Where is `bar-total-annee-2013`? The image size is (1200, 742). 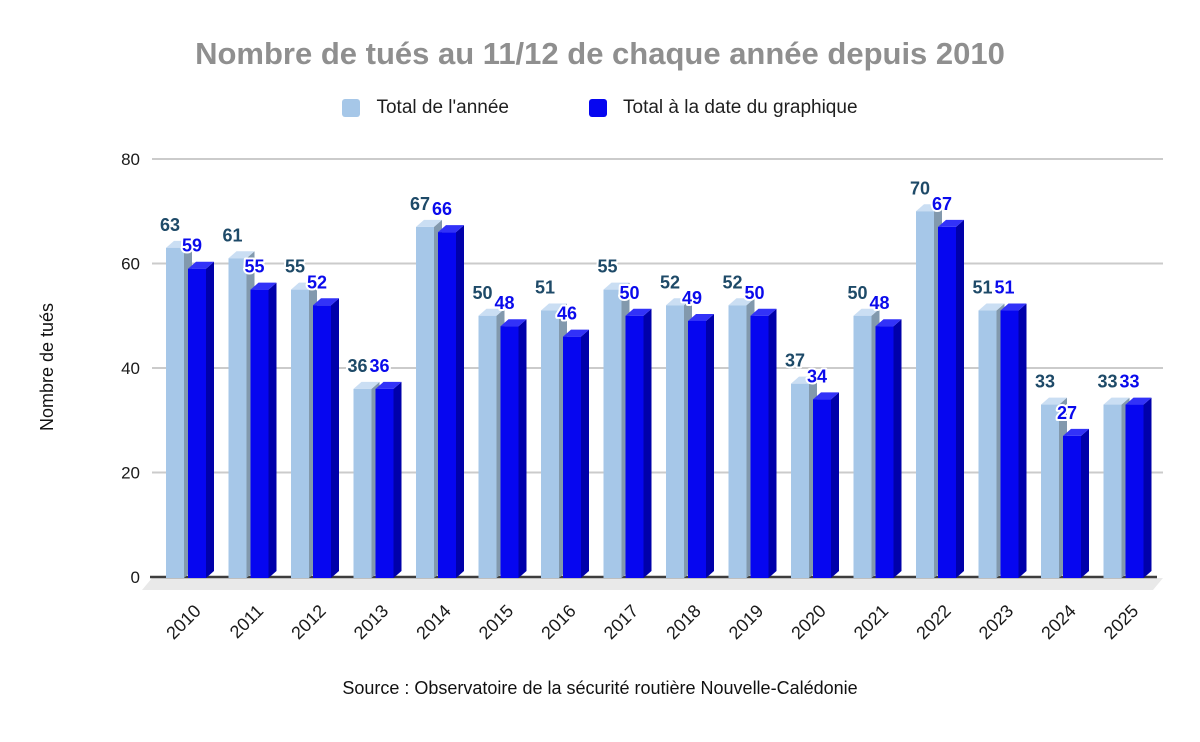
bar-total-annee-2013 is located at coordinates (362, 483).